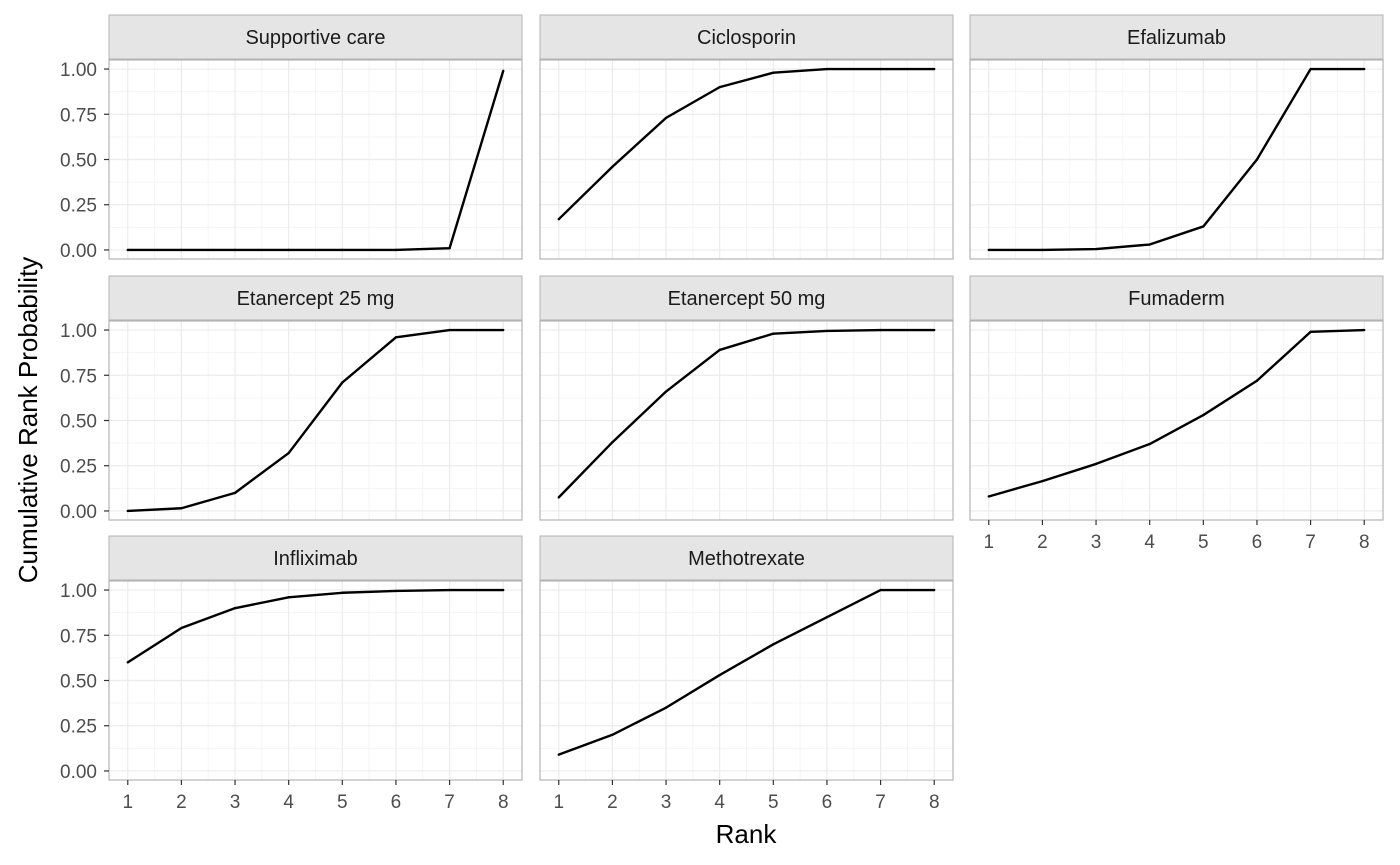  What do you see at coordinates (1176, 299) in the screenshot?
I see `facet-title: Fumaderm` at bounding box center [1176, 299].